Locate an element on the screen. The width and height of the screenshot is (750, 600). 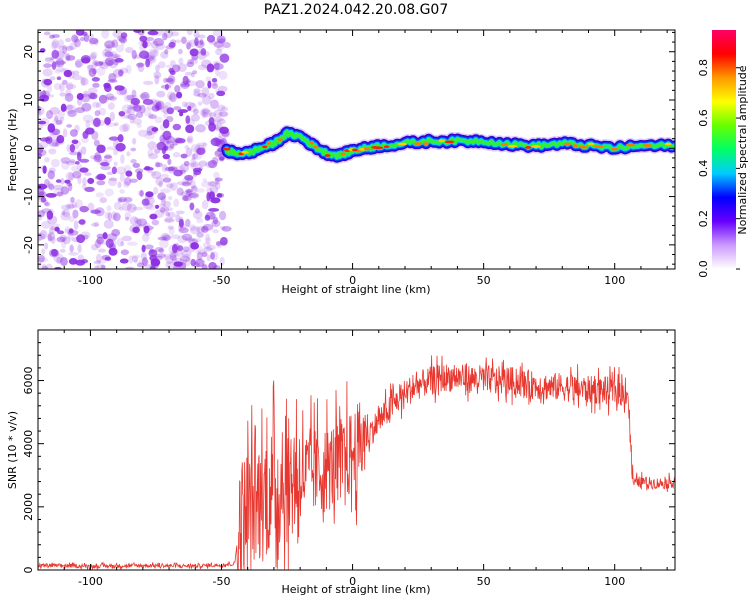
y-tick-label: 6000 is located at coordinates (28, 381).